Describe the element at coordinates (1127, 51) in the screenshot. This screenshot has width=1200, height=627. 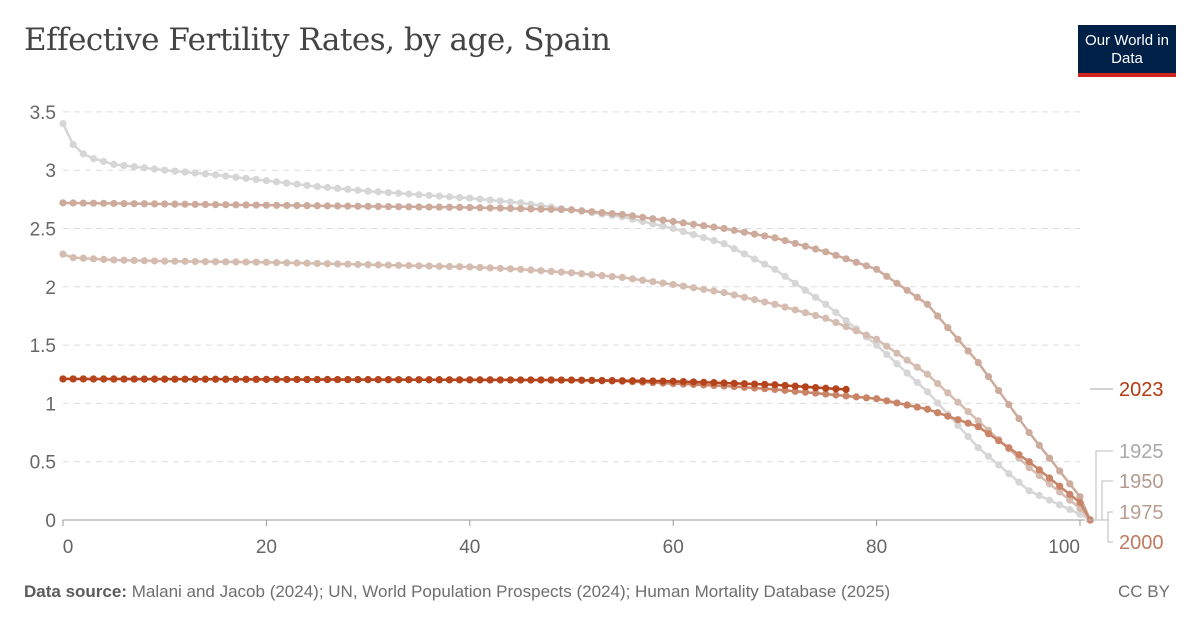
I see `owid-logo: Our World in Data` at that location.